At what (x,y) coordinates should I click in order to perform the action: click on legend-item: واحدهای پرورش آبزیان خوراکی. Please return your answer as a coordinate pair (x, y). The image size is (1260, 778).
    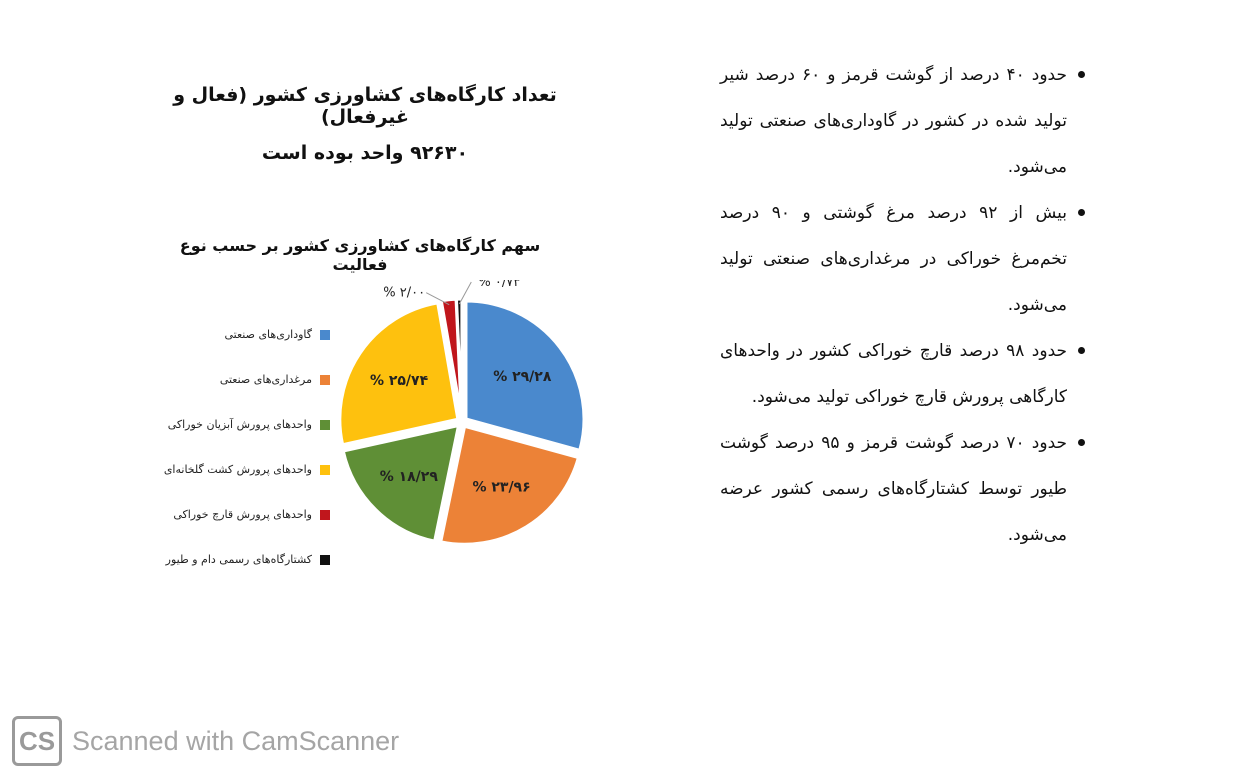
    Looking at the image, I should click on (230, 424).